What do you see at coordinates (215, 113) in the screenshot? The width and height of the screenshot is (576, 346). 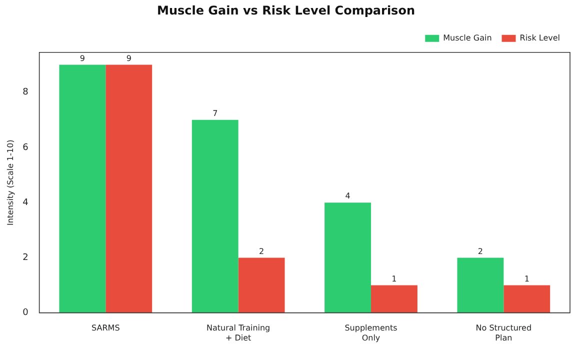 I see `data-label: 7` at bounding box center [215, 113].